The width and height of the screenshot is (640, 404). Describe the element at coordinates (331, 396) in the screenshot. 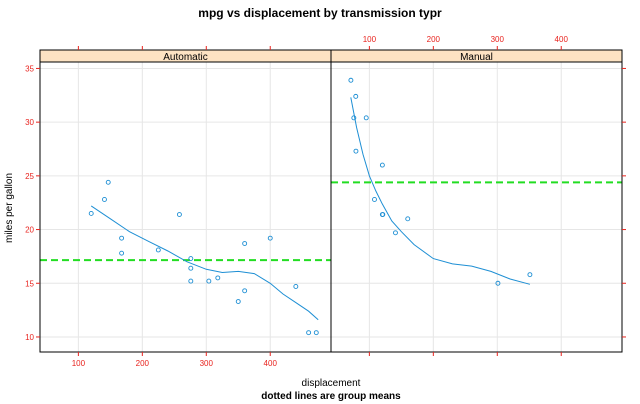

I see `chart-subtitle: dotted lines are group means` at that location.